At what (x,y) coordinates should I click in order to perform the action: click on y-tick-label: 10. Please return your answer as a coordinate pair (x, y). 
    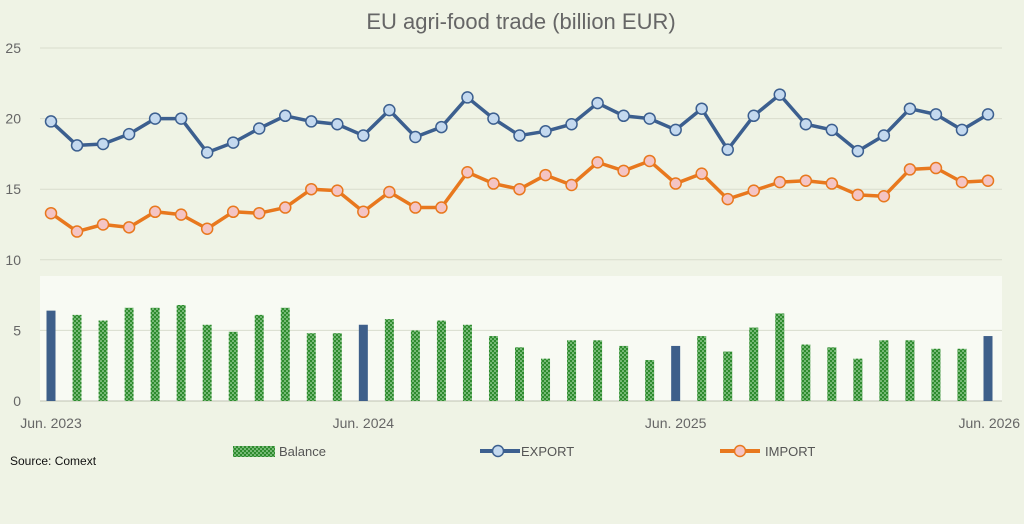
    Looking at the image, I should click on (13, 260).